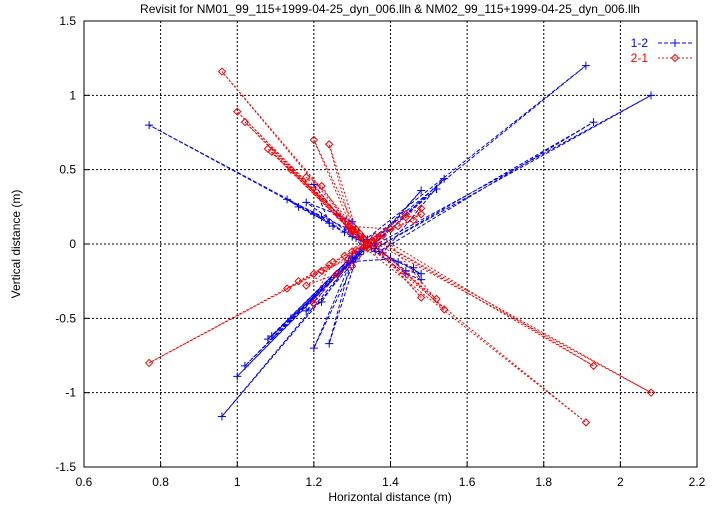 Image resolution: width=721 pixels, height=510 pixels. Describe the element at coordinates (314, 482) in the screenshot. I see `x-tick-label: 1.2` at that location.